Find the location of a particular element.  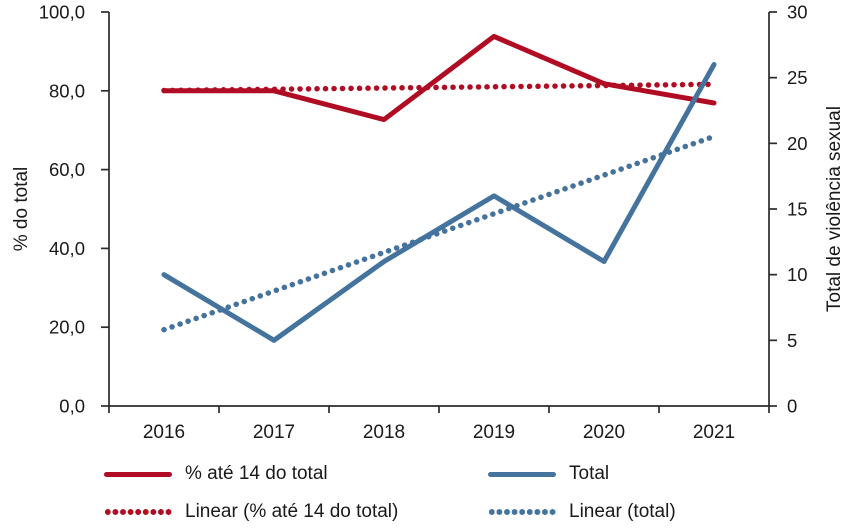

x-axis-tick-label: 2016 is located at coordinates (164, 432).